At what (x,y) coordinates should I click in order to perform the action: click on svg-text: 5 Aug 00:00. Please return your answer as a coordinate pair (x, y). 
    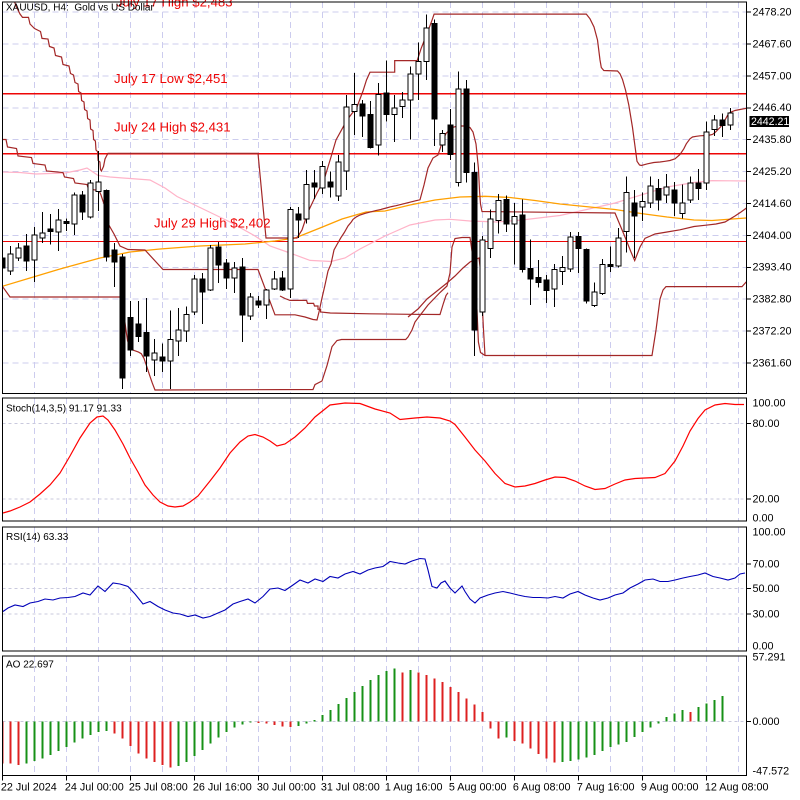
    Looking at the image, I should click on (478, 787).